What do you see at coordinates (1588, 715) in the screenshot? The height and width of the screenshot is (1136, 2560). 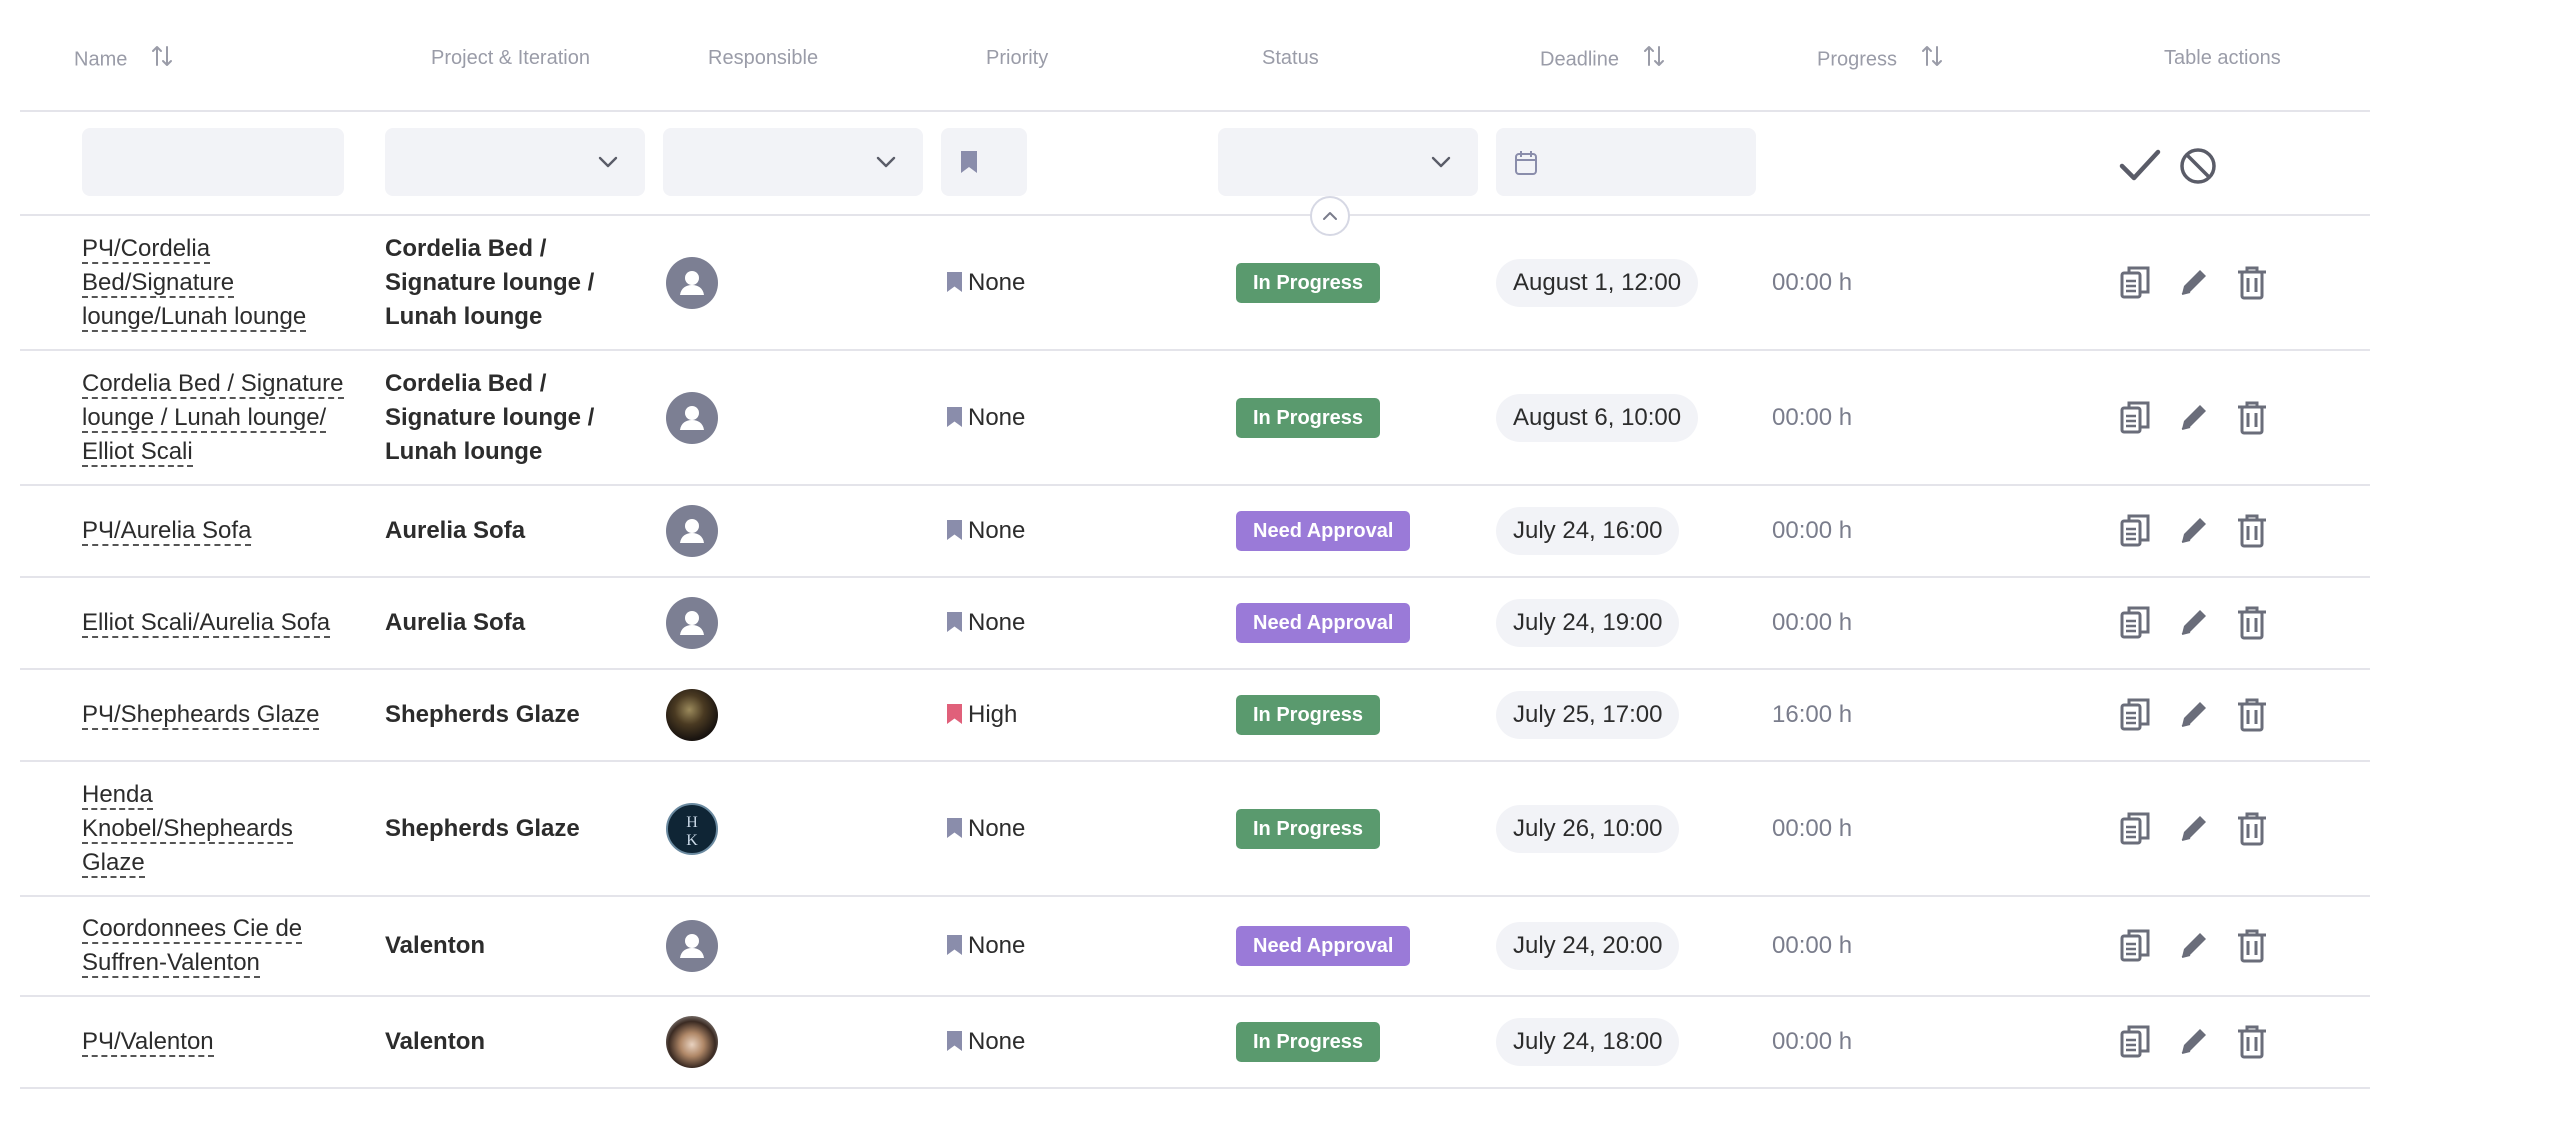 I see `deadline-chip: July 25, 17:00` at bounding box center [1588, 715].